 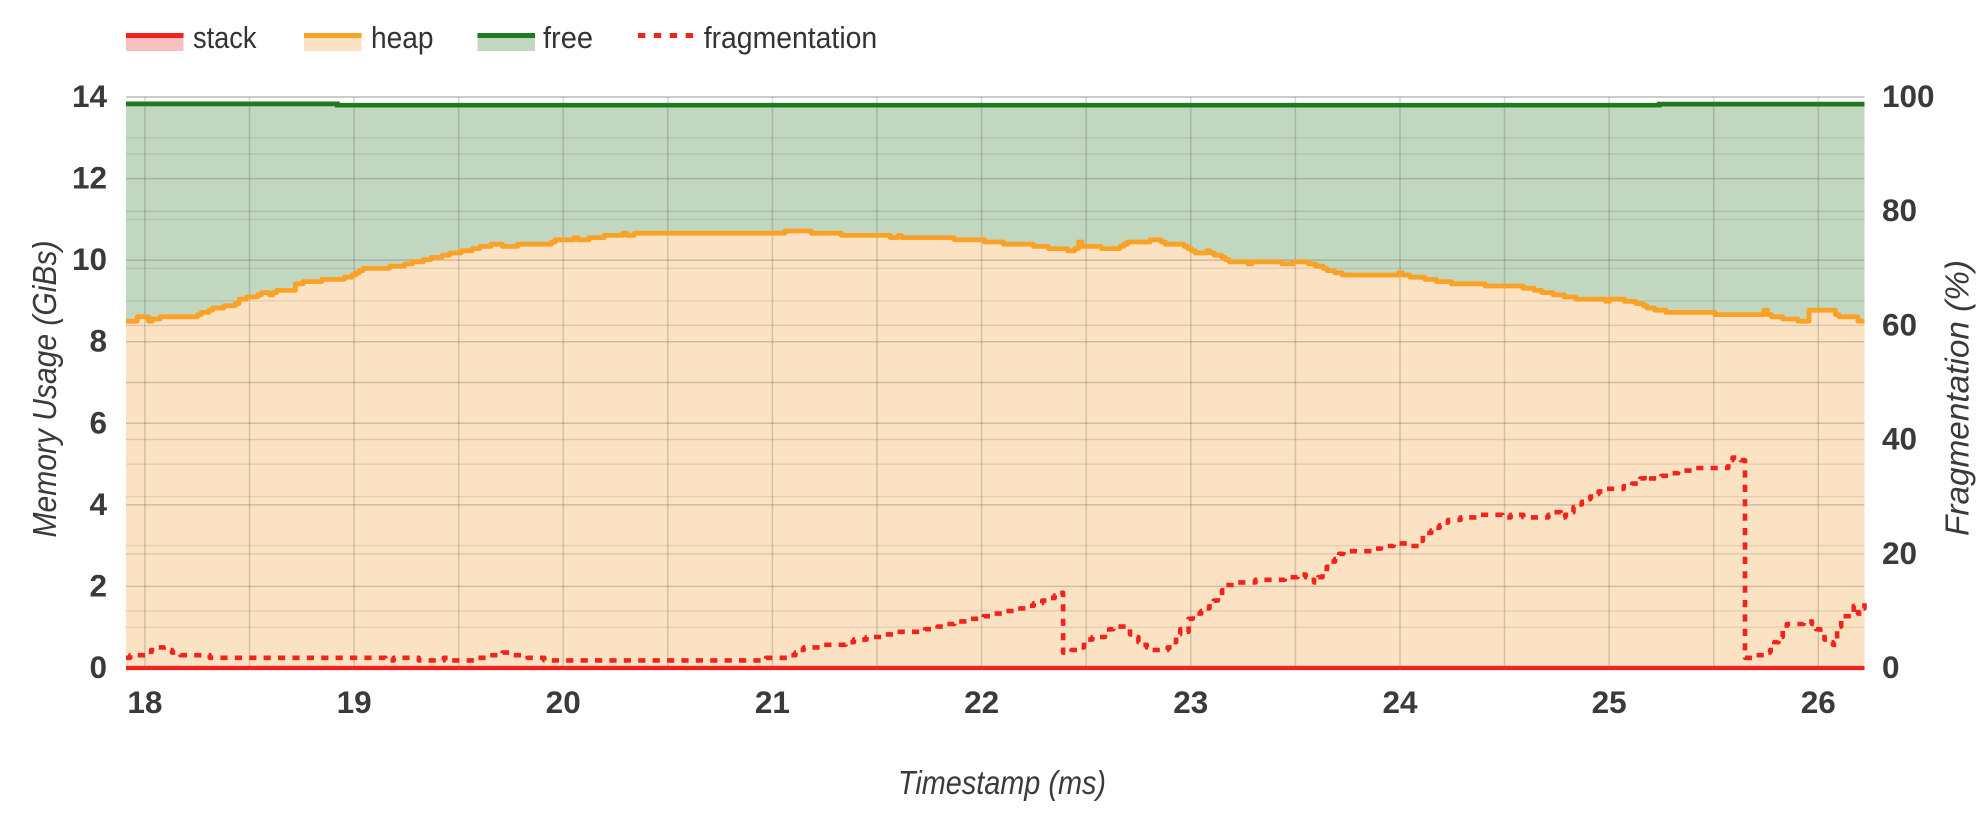 What do you see at coordinates (1908, 96) in the screenshot?
I see `svg-text: 100` at bounding box center [1908, 96].